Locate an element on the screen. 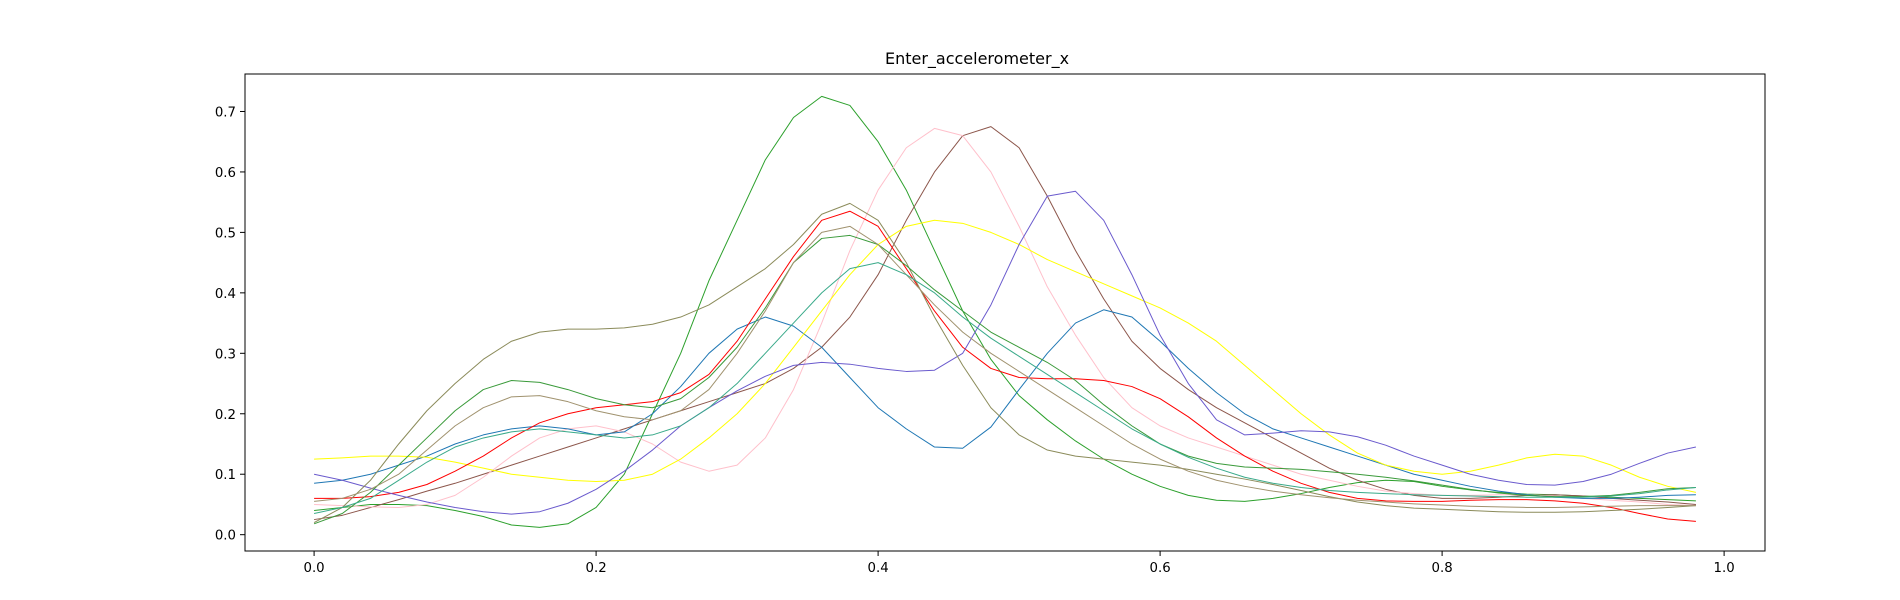 The image size is (1900, 600). y-tick-label: 0.2 is located at coordinates (225, 415).